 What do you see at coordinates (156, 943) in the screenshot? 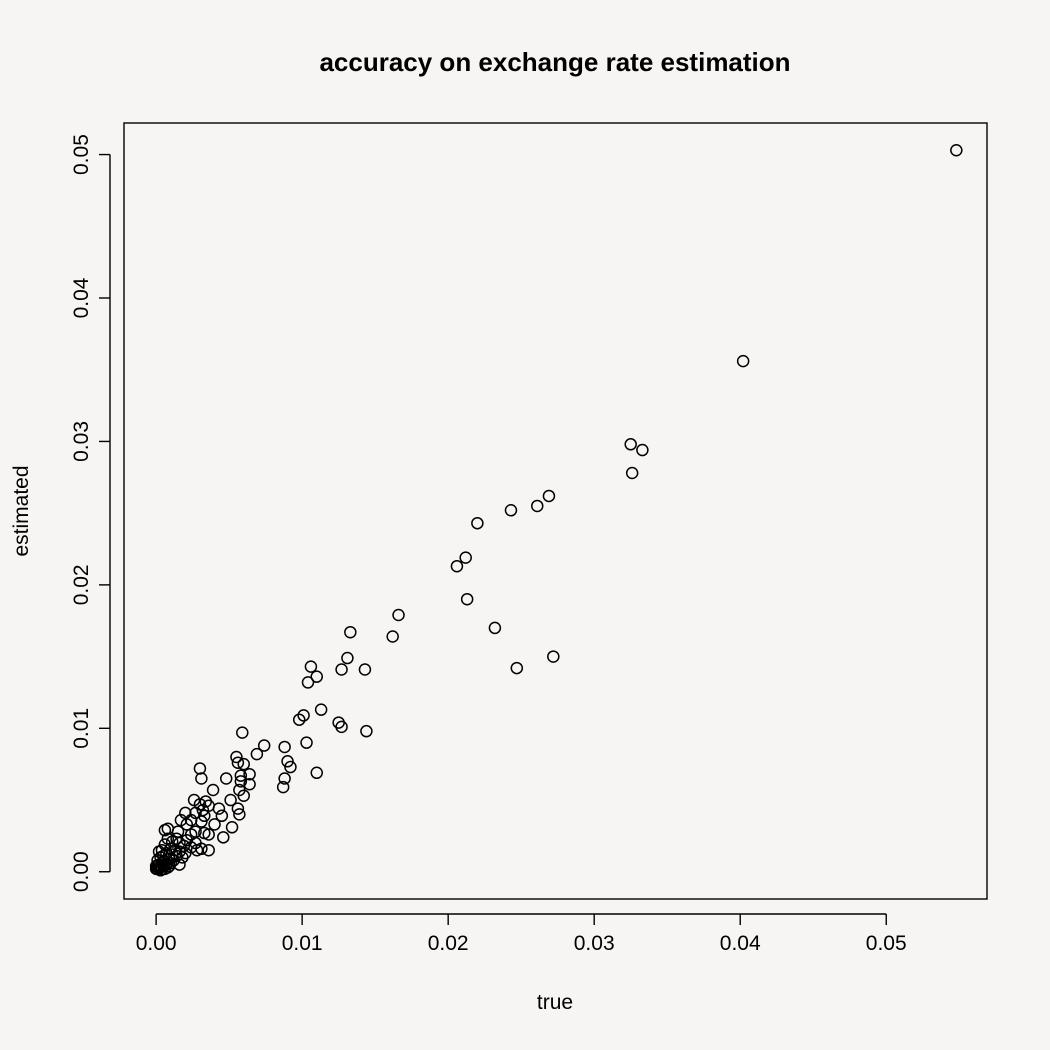
I see `x-tick-label: 0.00` at bounding box center [156, 943].